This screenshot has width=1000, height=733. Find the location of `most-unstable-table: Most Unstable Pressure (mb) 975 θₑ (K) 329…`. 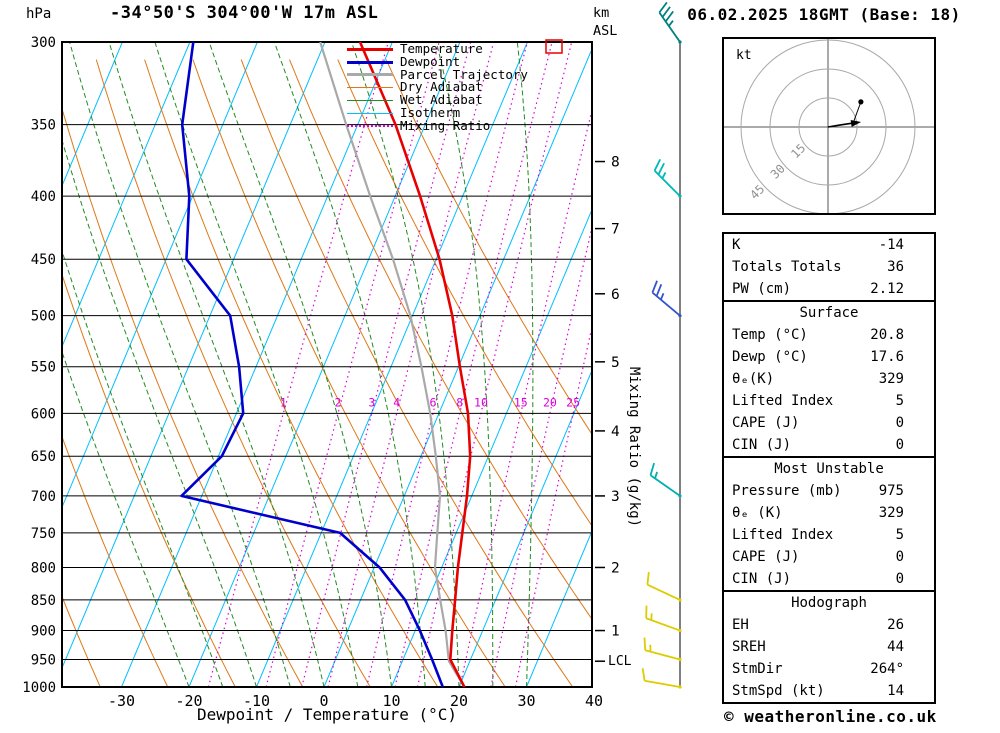

most-unstable-table: Most Unstable Pressure (mb) 975 θₑ (K) 329… is located at coordinates (829, 525).